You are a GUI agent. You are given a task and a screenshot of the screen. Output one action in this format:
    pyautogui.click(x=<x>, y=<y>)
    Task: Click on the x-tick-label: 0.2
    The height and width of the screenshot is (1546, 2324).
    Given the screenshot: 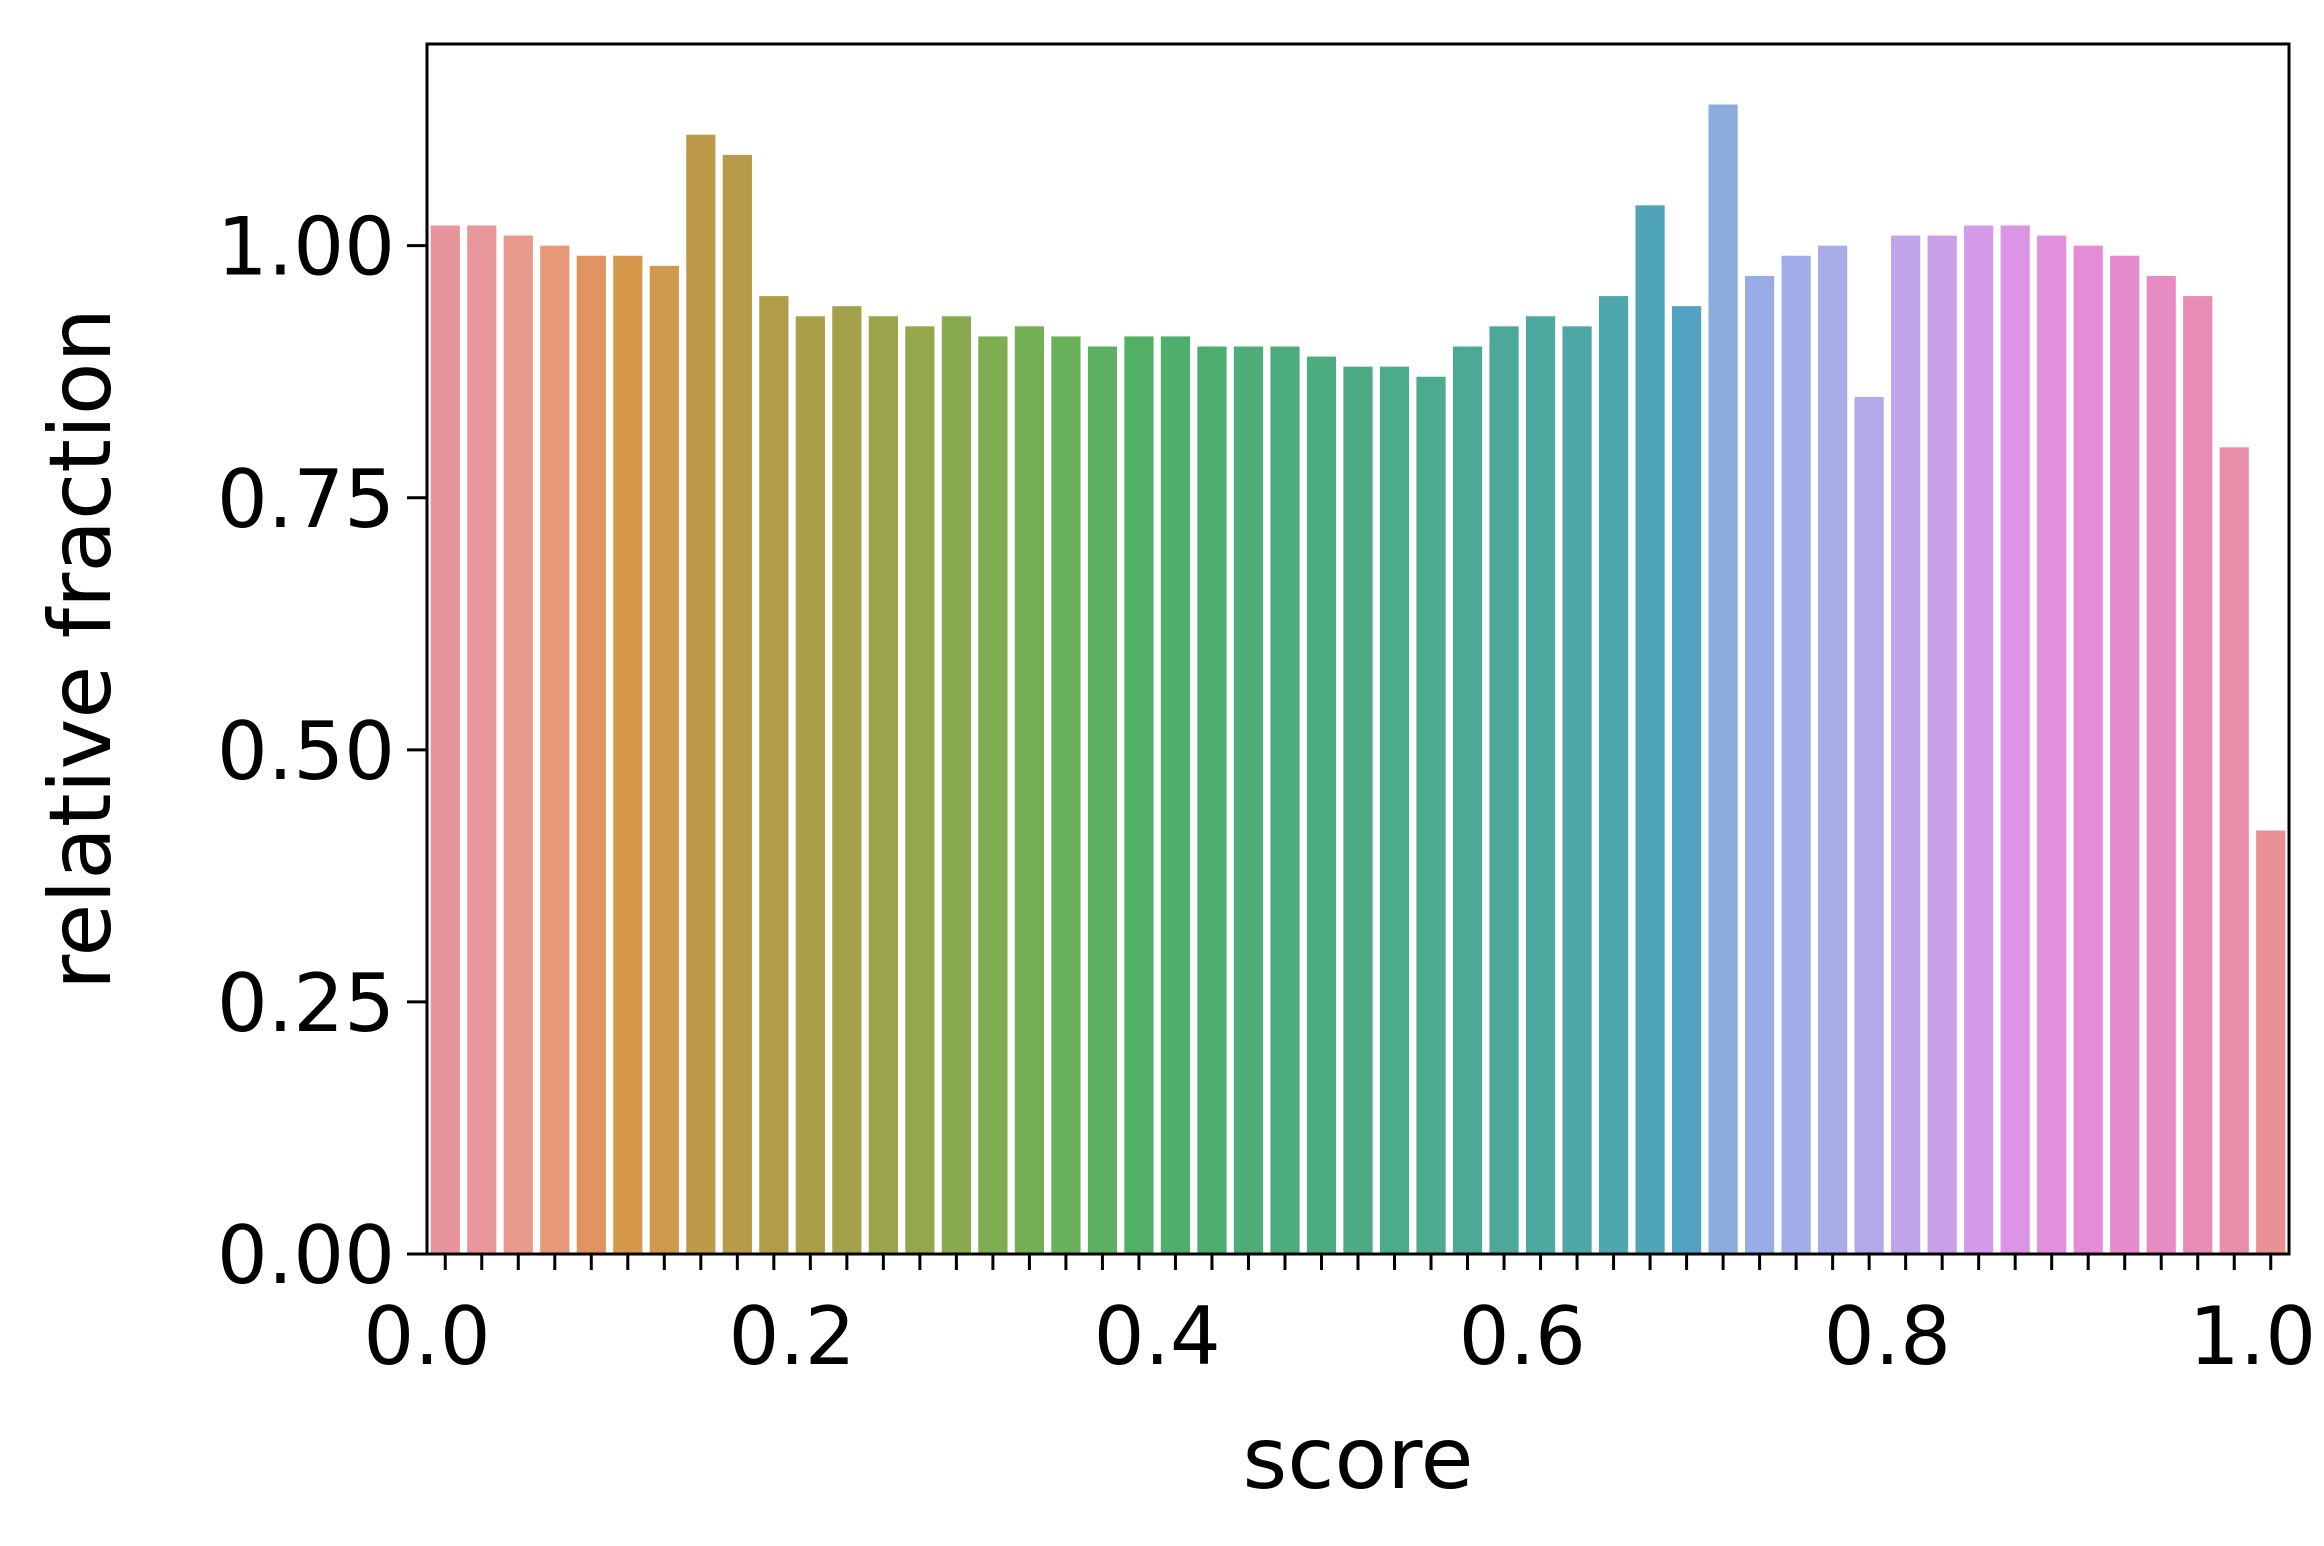 What is the action you would take?
    pyautogui.click(x=791, y=1336)
    